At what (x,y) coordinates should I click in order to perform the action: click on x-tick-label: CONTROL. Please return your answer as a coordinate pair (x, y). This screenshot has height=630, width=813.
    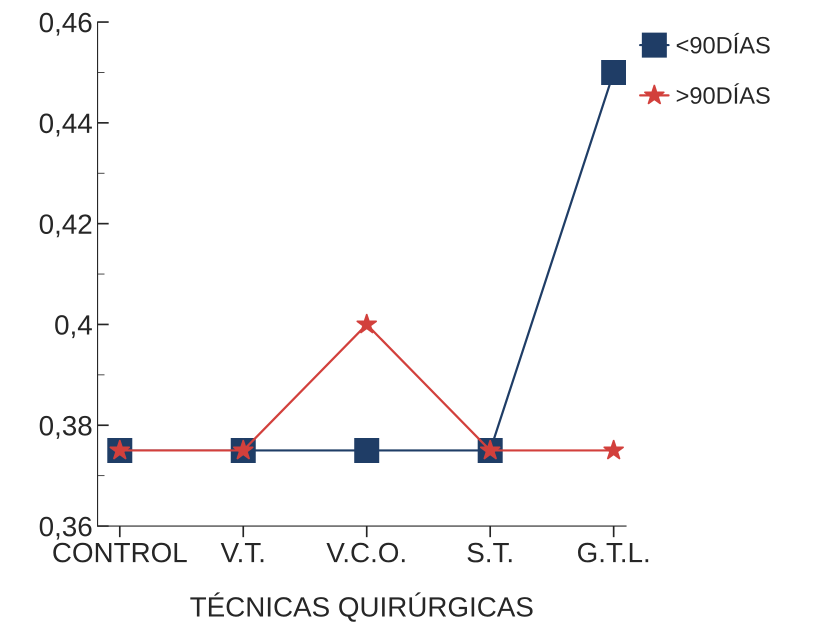
    Looking at the image, I should click on (120, 552).